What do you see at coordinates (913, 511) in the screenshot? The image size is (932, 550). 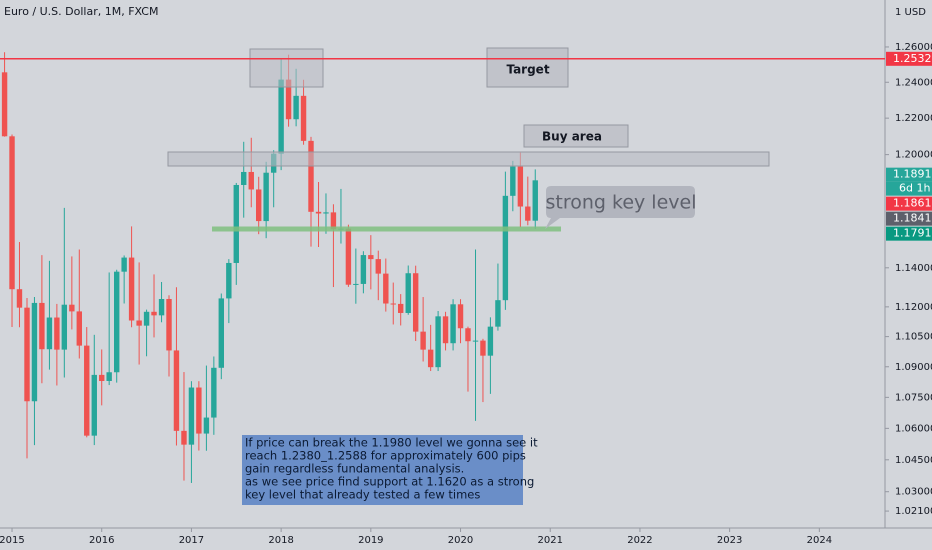 I see `y-tick-label: 1.02100` at bounding box center [913, 511].